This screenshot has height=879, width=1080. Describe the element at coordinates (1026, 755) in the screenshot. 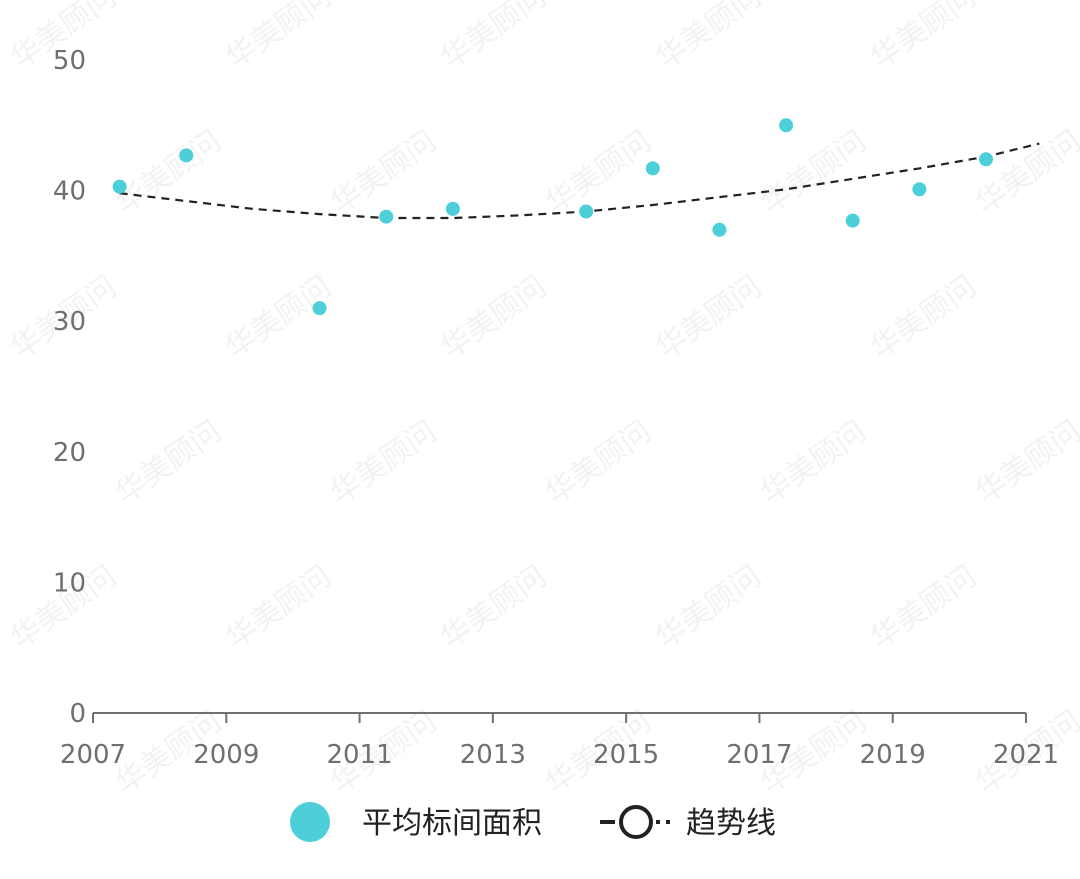

I see `x-tick-label: 2021` at that location.